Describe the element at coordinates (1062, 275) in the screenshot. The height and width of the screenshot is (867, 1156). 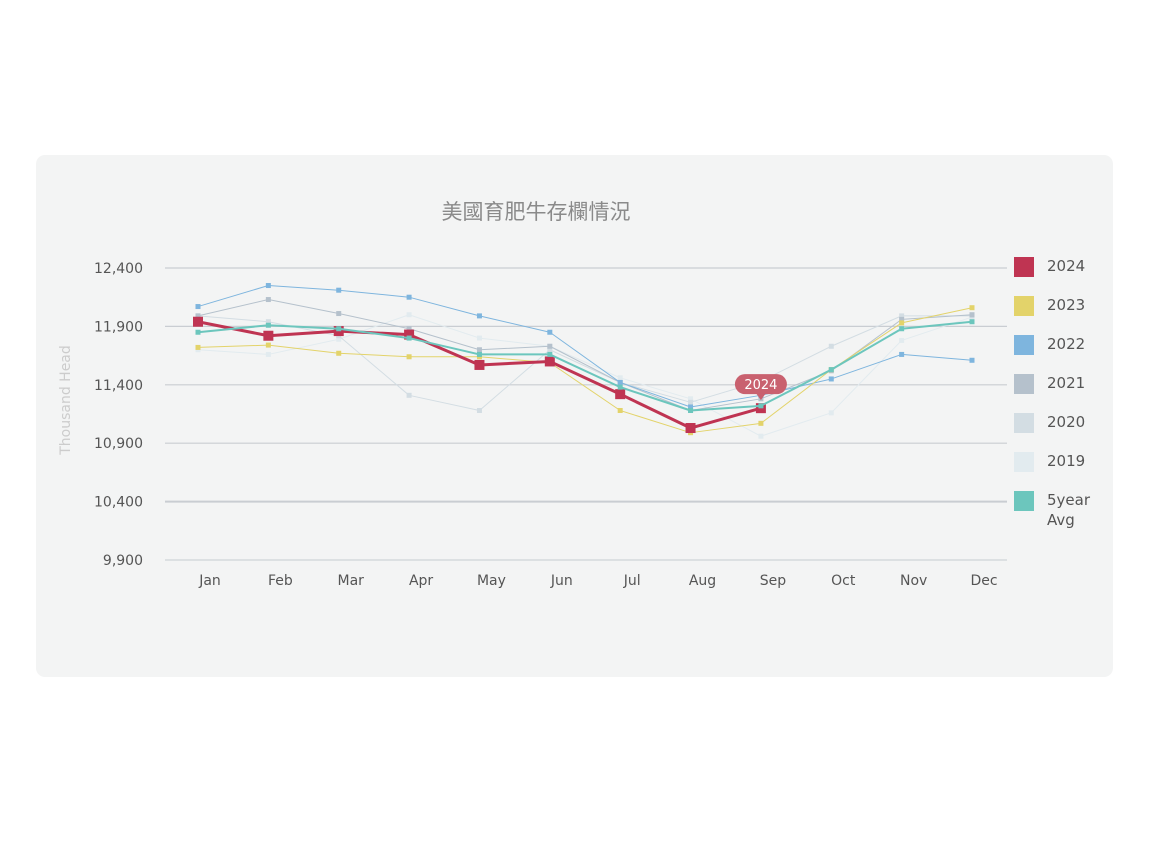
I see `legend-item: 2024` at that location.